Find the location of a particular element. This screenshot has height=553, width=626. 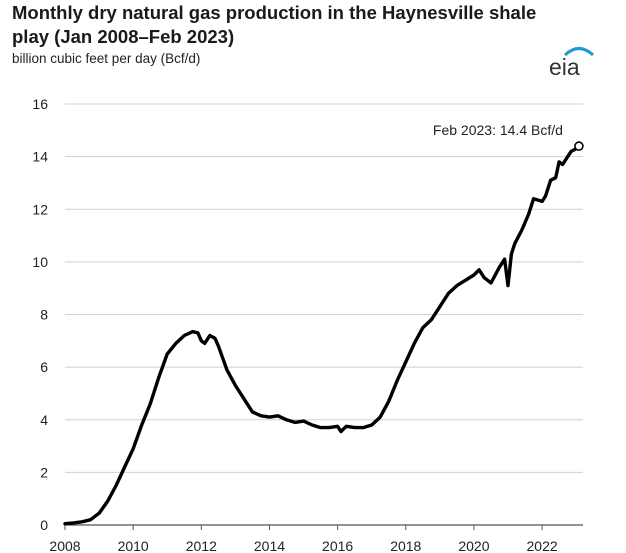

latest-point-marker is located at coordinates (579, 146).